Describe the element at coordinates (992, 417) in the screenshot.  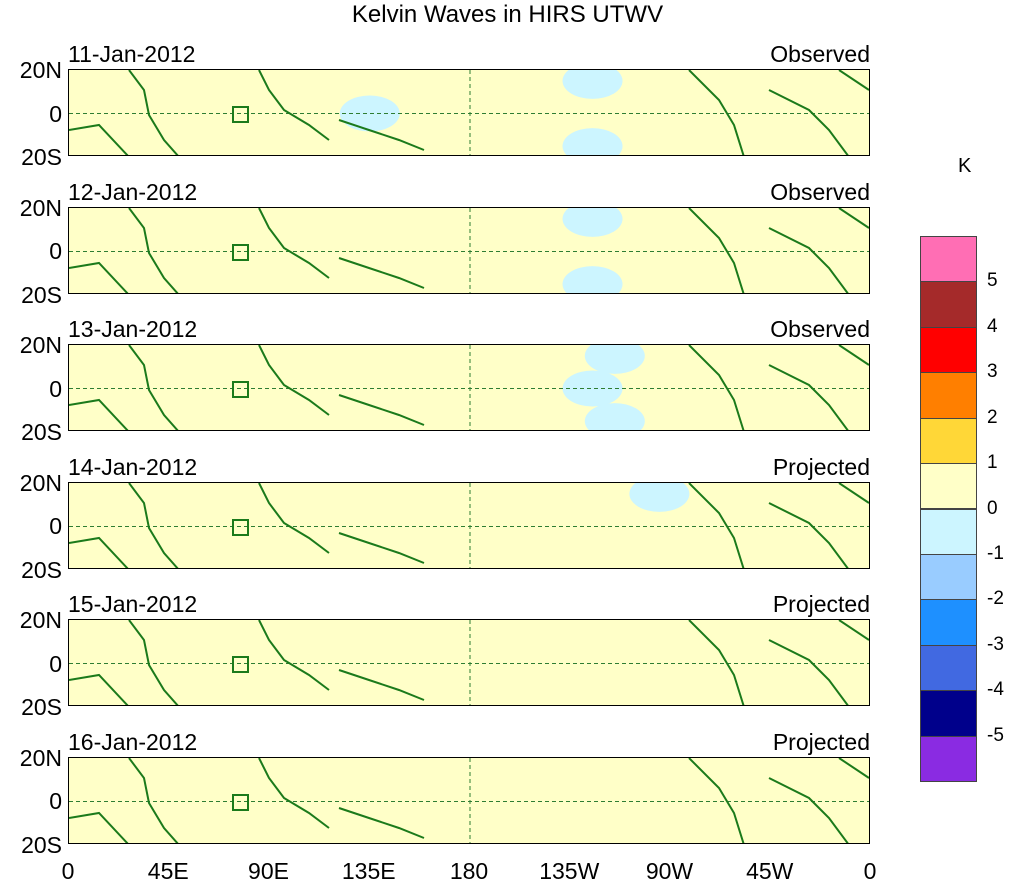
I see `colorbar-tick-label: 2` at that location.